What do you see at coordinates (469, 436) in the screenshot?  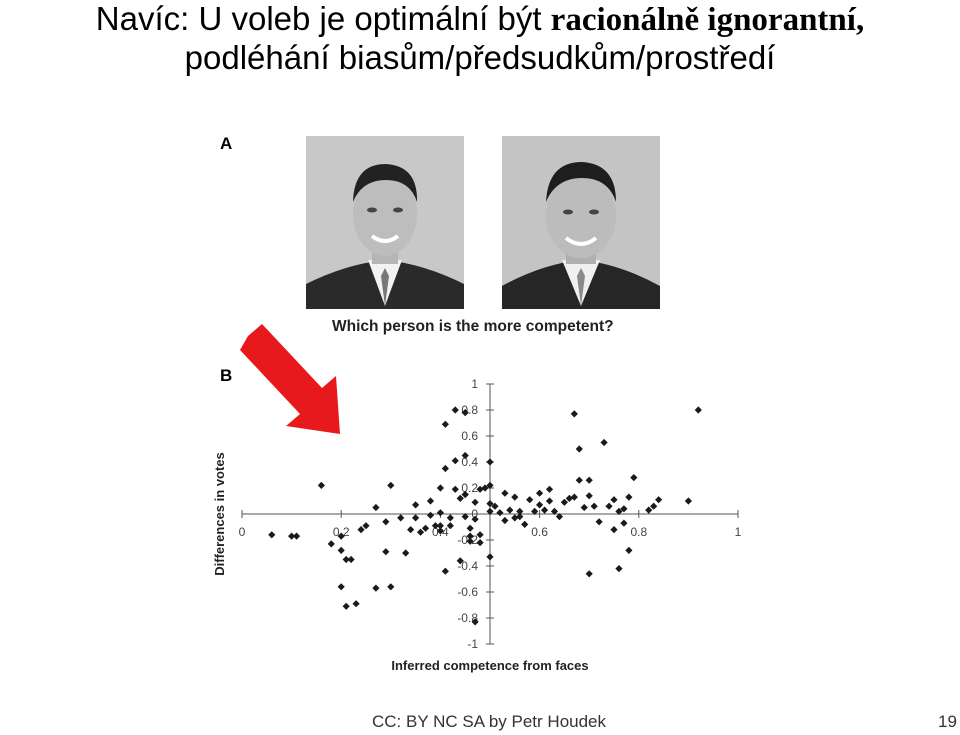 I see `y-tick-label: 0.6` at bounding box center [469, 436].